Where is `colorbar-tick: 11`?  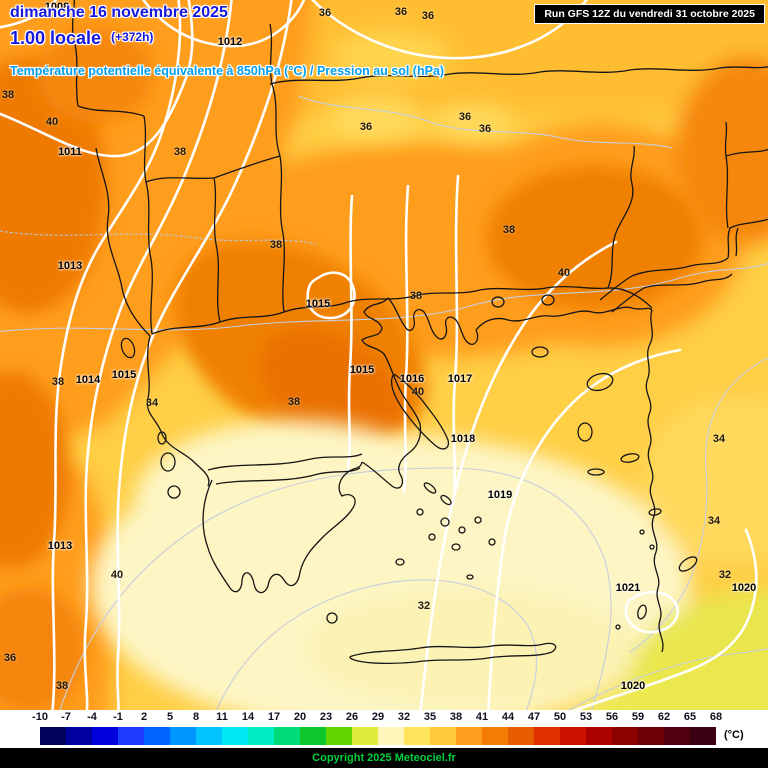 colorbar-tick: 11 is located at coordinates (222, 717).